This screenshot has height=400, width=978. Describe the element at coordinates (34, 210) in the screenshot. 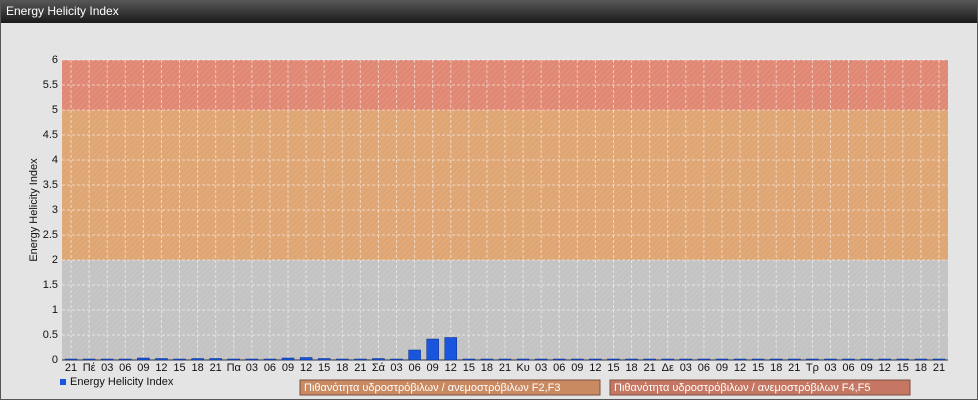

I see `y-axis-label: Energy Helicity Index` at that location.